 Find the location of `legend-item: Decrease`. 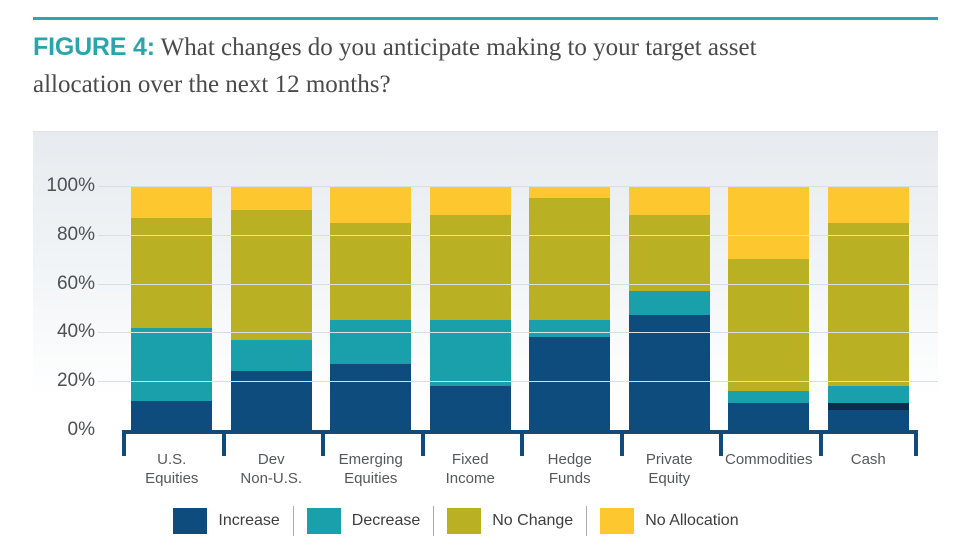

legend-item: Decrease is located at coordinates (363, 521).